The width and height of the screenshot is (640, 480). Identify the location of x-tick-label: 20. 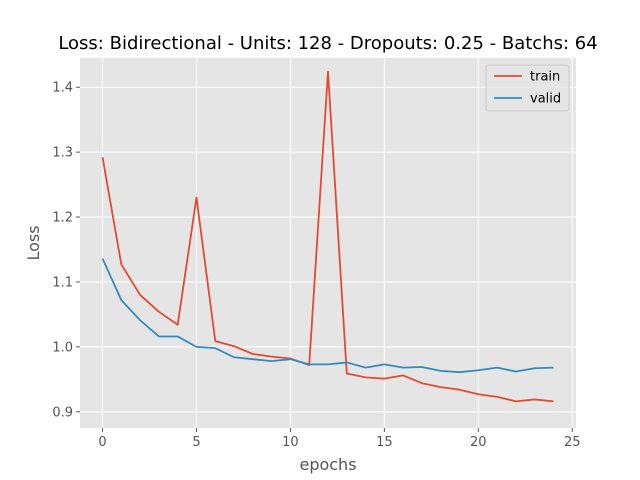
(478, 442).